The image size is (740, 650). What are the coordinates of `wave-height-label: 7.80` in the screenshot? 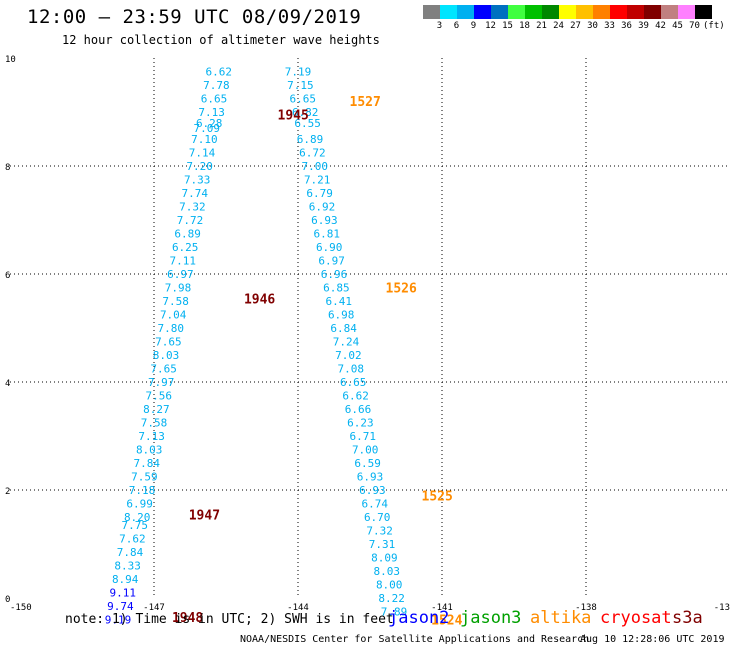 It's located at (171, 328).